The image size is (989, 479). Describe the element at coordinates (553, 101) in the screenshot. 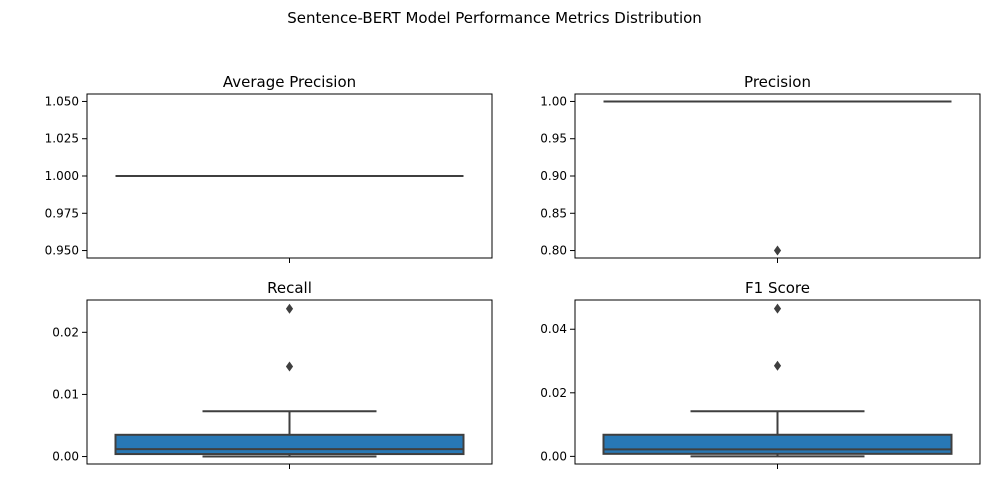

I see `y-tick-label: 1.00` at that location.